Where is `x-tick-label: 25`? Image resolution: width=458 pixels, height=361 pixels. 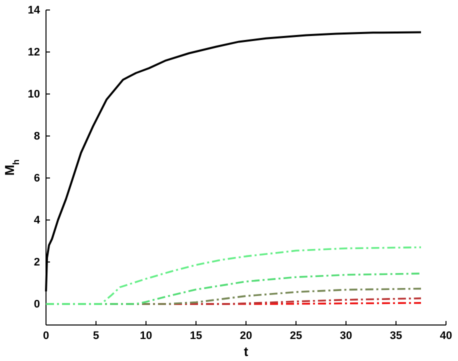 x-tick-label: 25 is located at coordinates (296, 336).